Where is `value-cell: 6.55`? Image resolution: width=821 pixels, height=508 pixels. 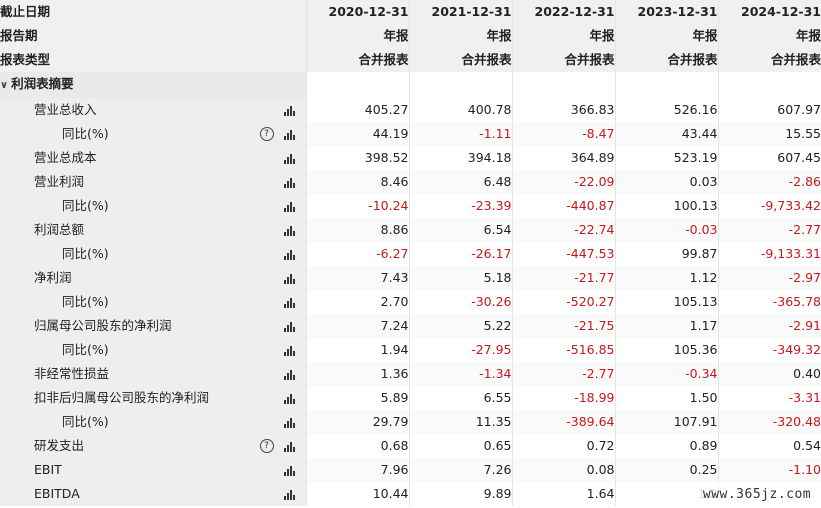
value-cell: 6.55 is located at coordinates (460, 398).